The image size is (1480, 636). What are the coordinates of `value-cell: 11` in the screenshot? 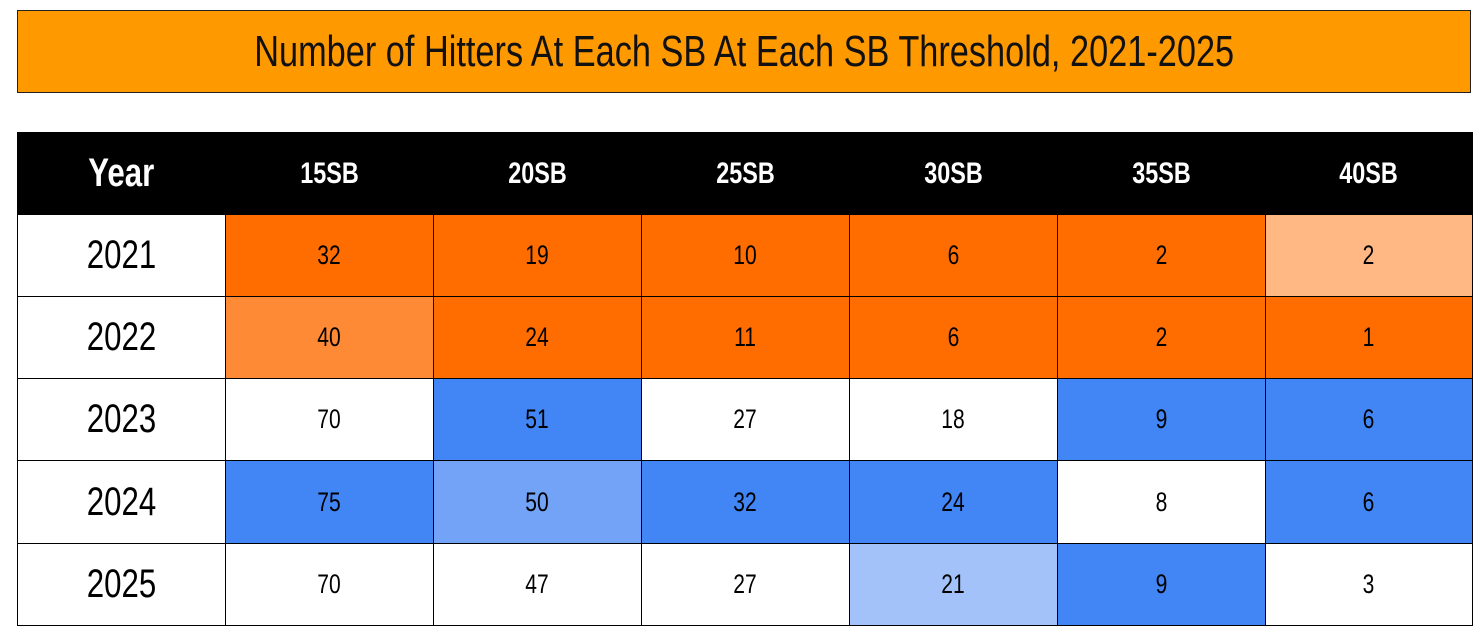 It's located at (745, 337).